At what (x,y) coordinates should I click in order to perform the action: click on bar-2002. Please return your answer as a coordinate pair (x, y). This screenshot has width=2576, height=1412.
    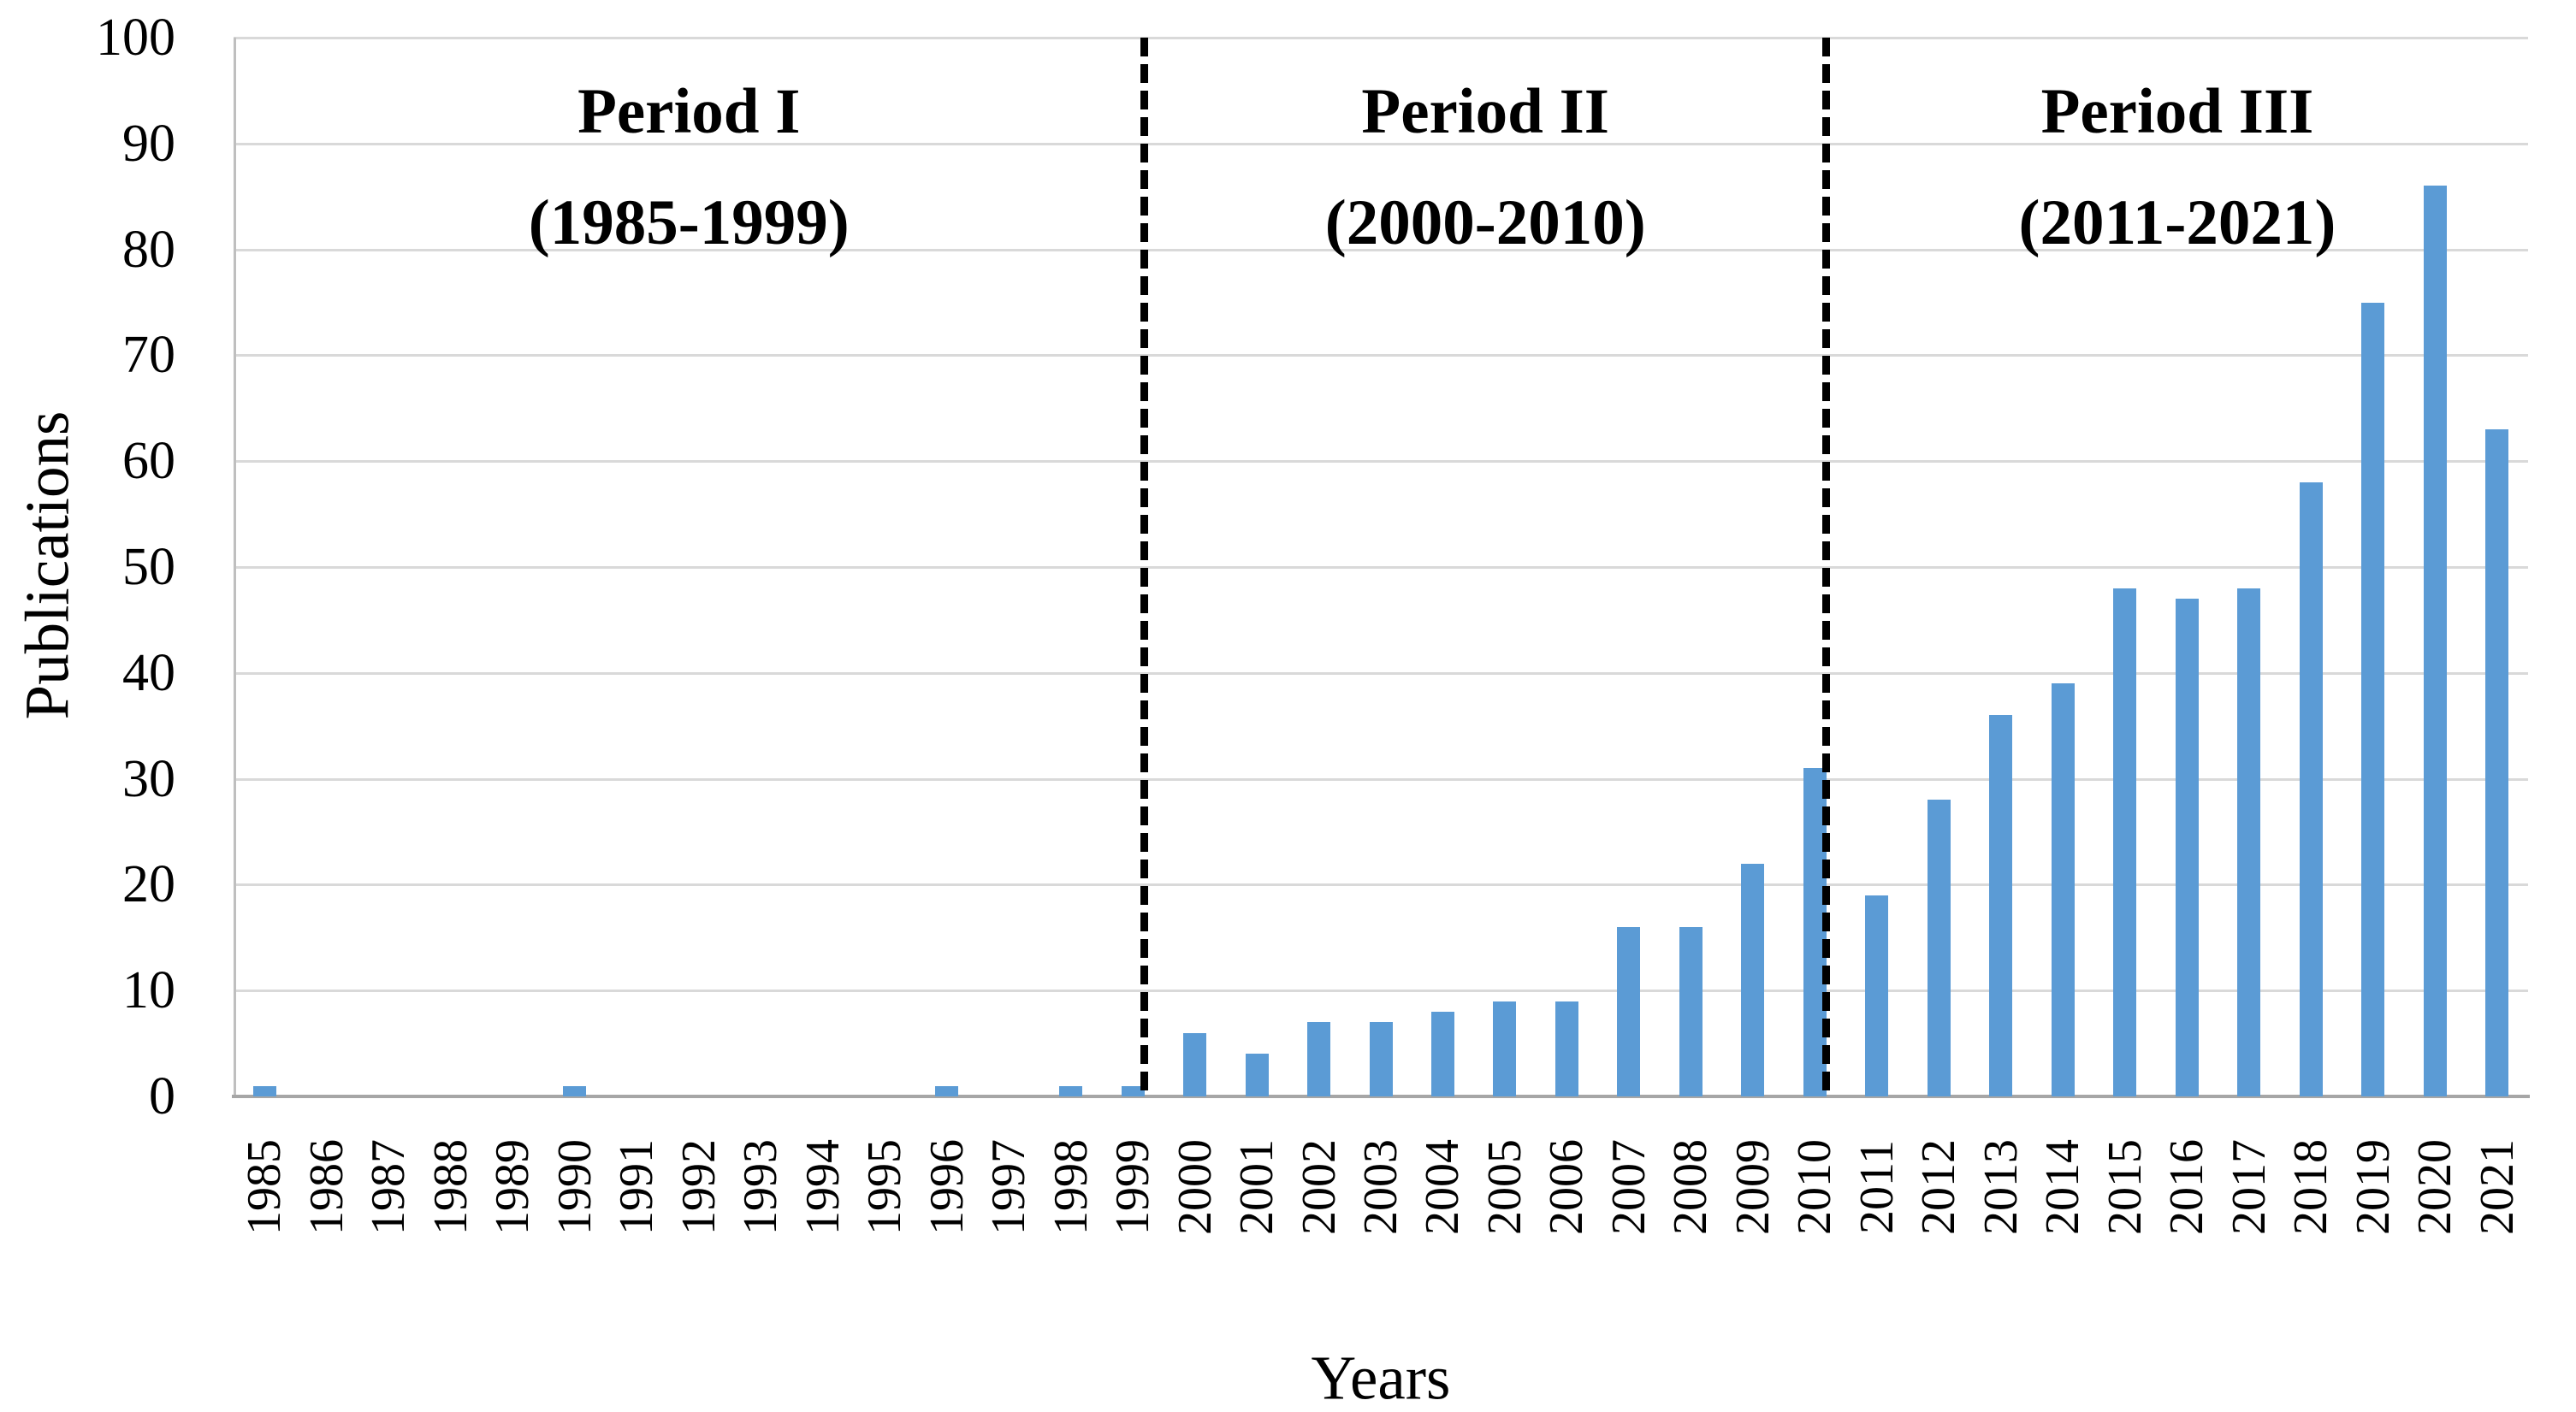
    Looking at the image, I should click on (1318, 1059).